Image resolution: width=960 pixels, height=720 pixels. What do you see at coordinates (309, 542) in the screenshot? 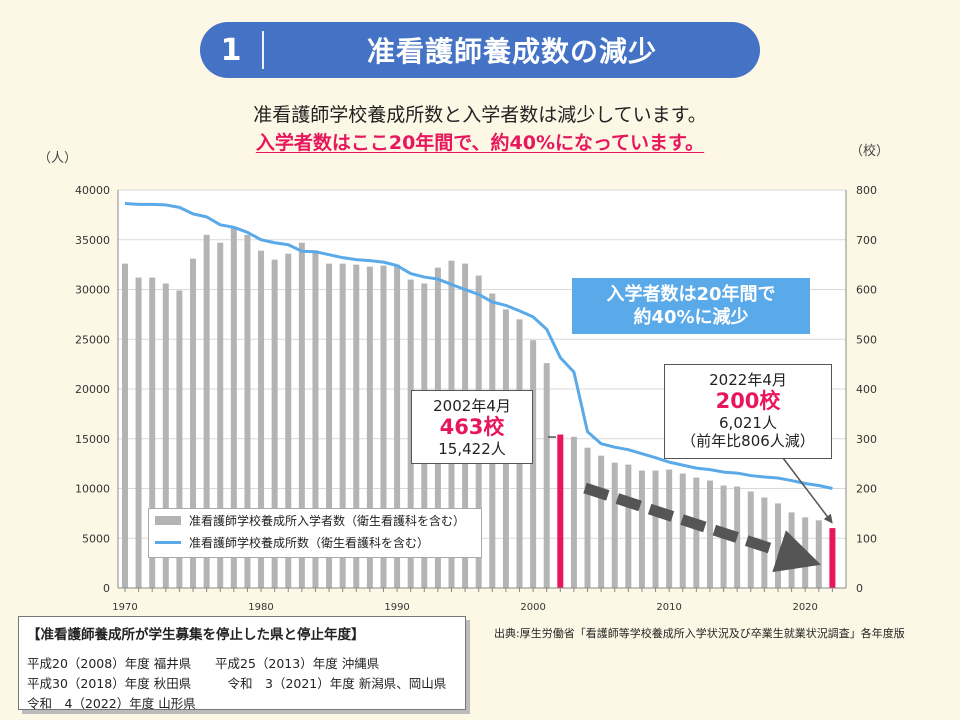
I see `legend-line-label: 准看護師学校養成所数（衛生看護科を含む）` at bounding box center [309, 542].